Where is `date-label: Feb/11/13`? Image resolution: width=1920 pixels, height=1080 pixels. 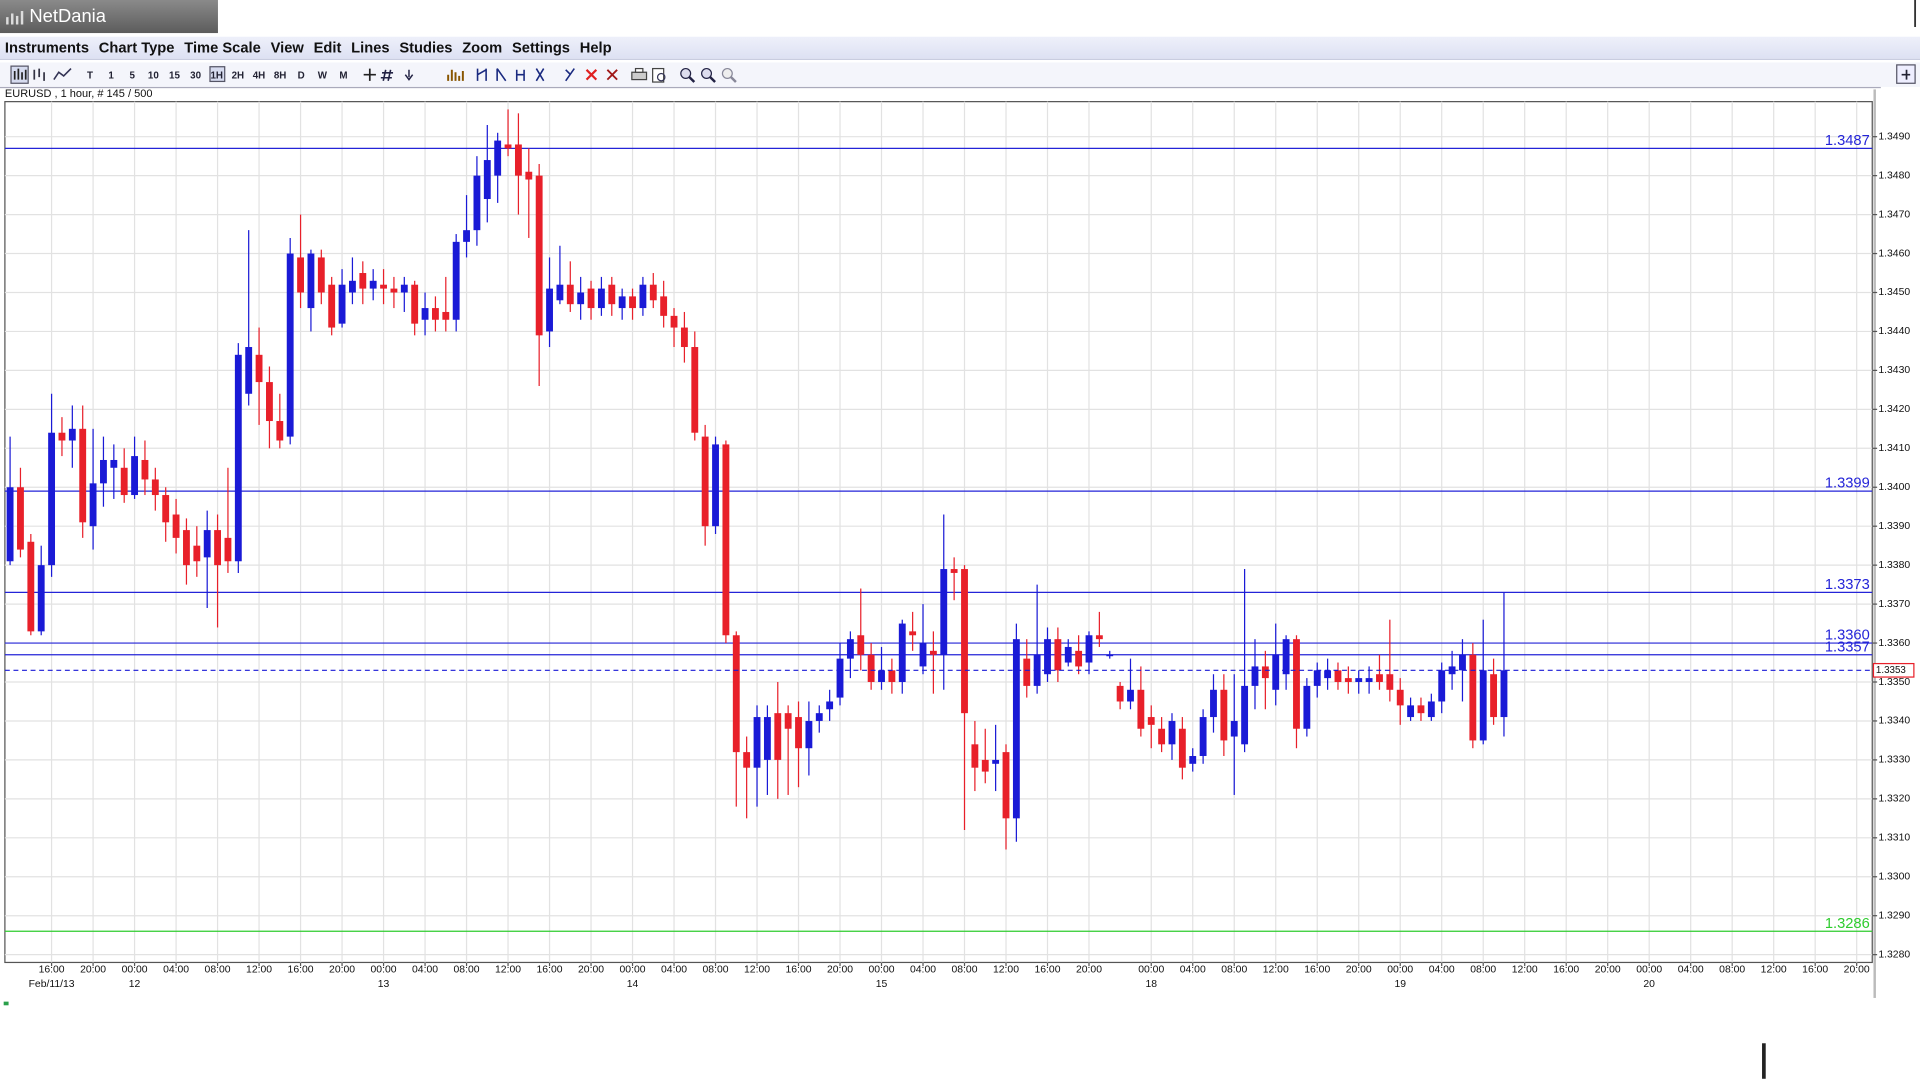 date-label: Feb/11/13 is located at coordinates (52, 984).